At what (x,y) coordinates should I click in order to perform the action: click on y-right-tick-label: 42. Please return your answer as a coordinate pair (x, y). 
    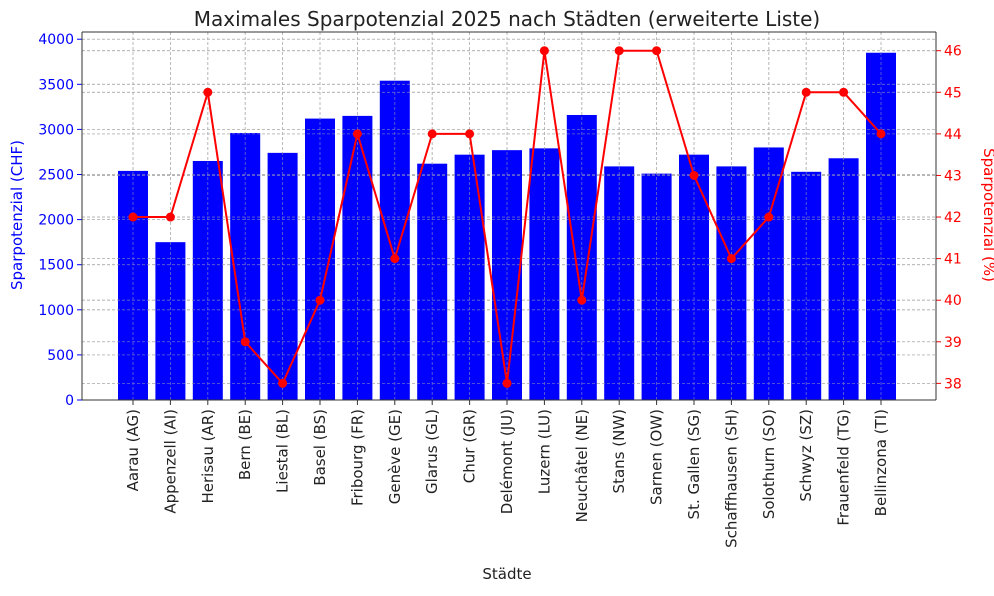
    Looking at the image, I should click on (953, 218).